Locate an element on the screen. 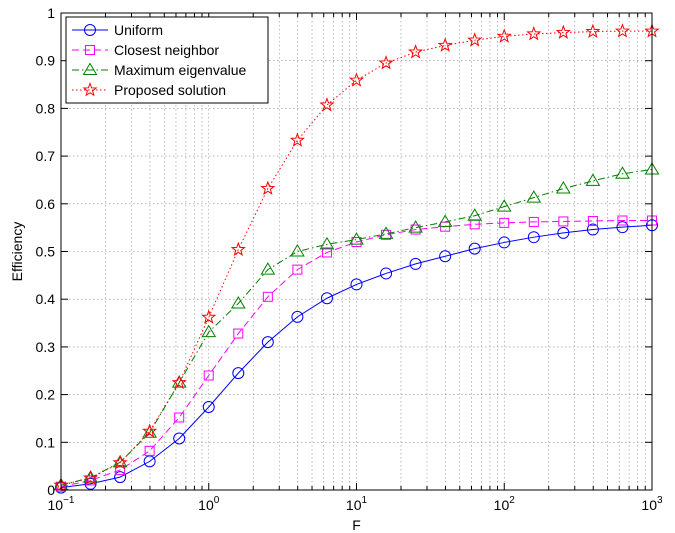 The width and height of the screenshot is (675, 533). legend-entry: Maximum eigenvalue is located at coordinates (159, 70).